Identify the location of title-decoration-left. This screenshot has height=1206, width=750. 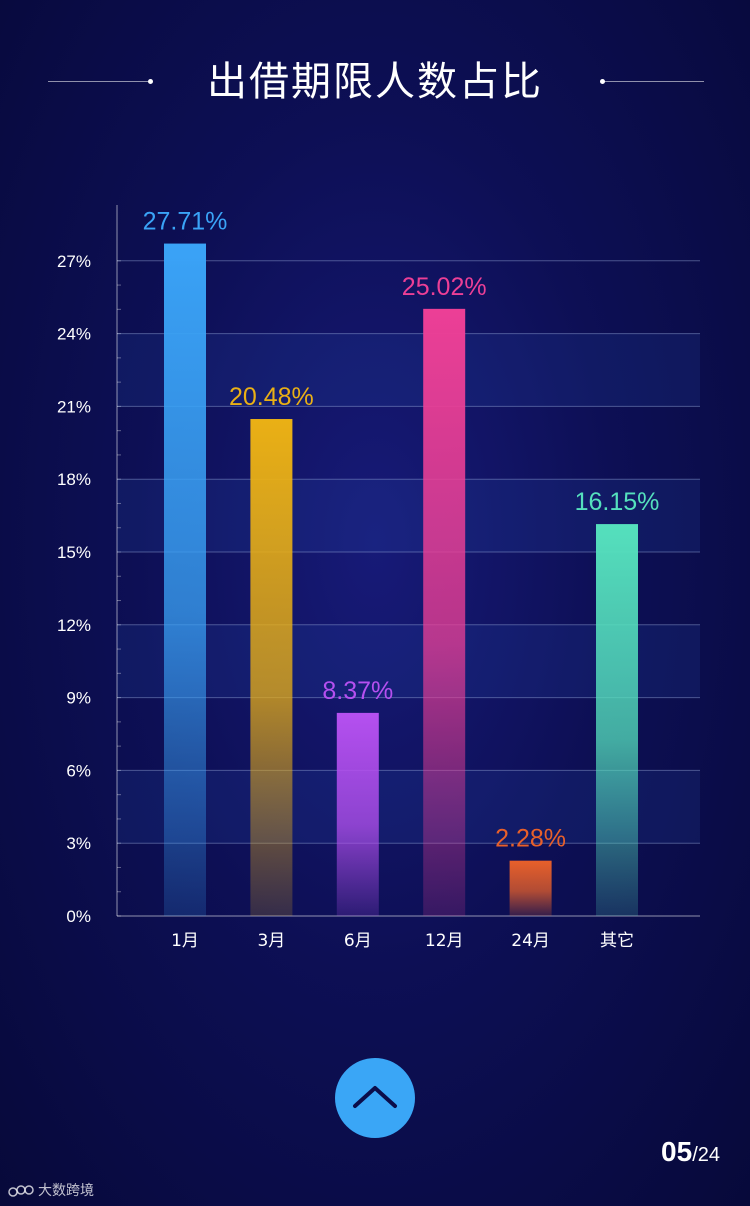
(98, 81).